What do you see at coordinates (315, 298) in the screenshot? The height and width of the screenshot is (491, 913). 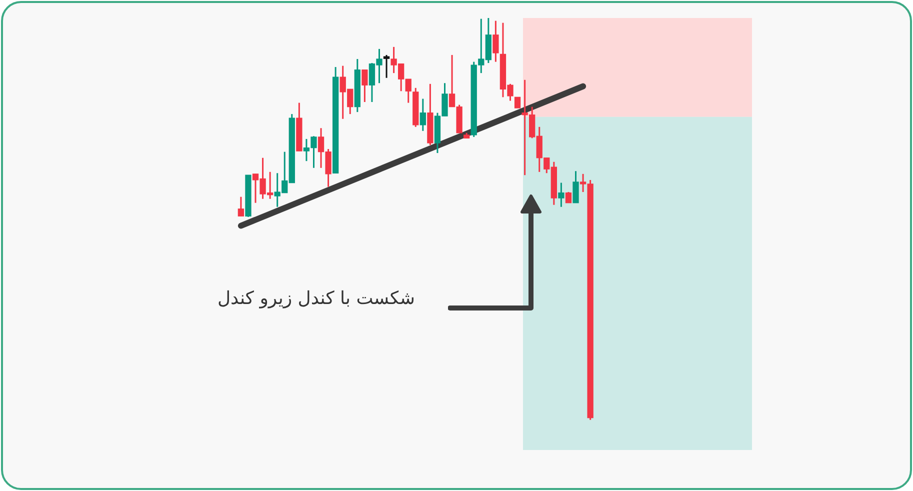 I see `annotation: شکست با کندل زیرو کندل` at bounding box center [315, 298].